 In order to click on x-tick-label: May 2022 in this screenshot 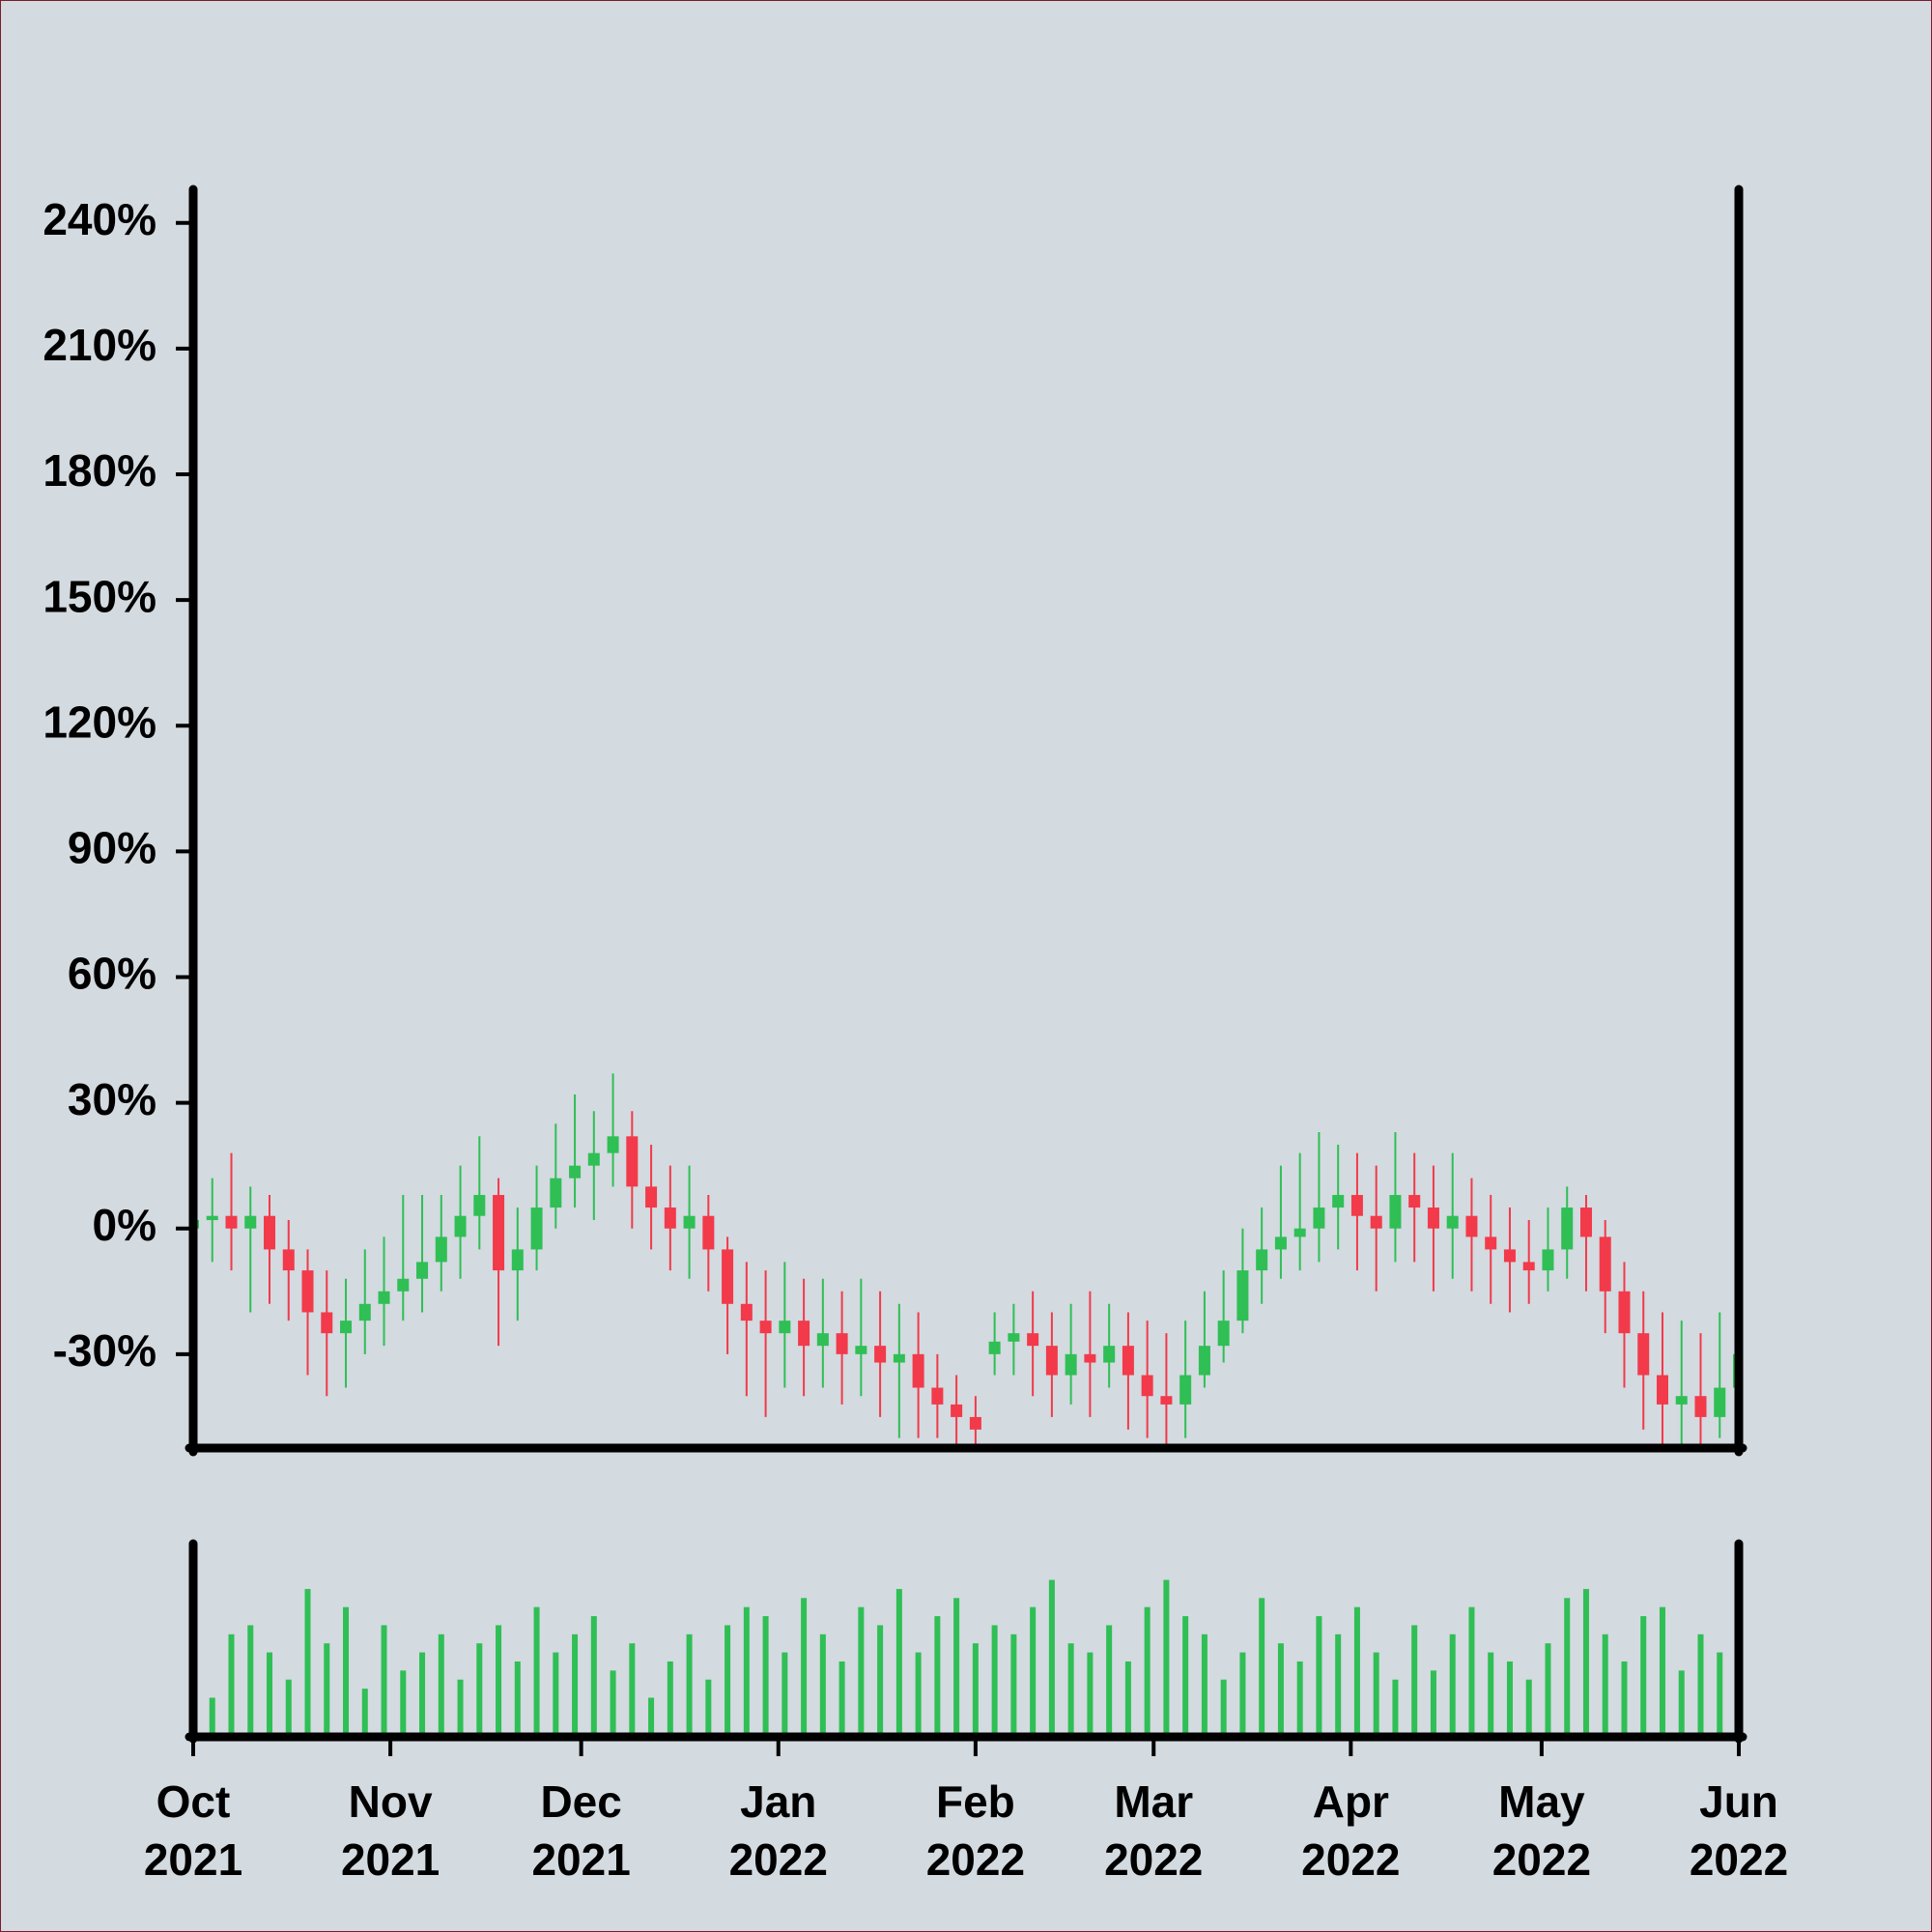, I will do `click(1542, 1830)`.